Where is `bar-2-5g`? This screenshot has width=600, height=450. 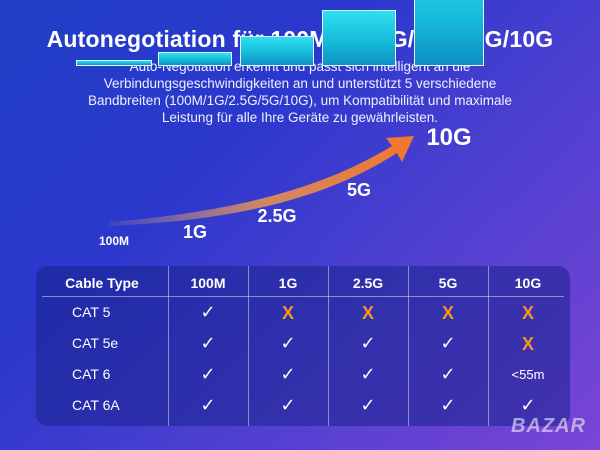
bar-2-5g is located at coordinates (277, 51).